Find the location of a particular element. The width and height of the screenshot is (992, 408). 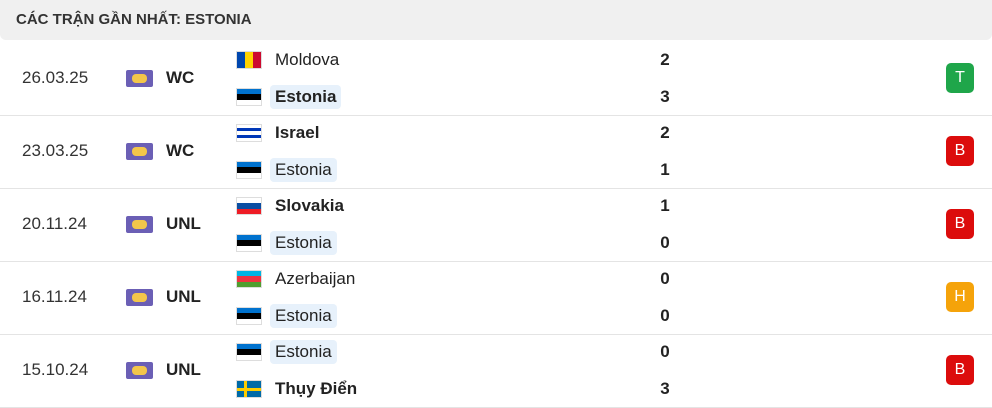

header-title: CÁC TRẬN GẦN NHẤT: ESTONIA is located at coordinates (134, 19).